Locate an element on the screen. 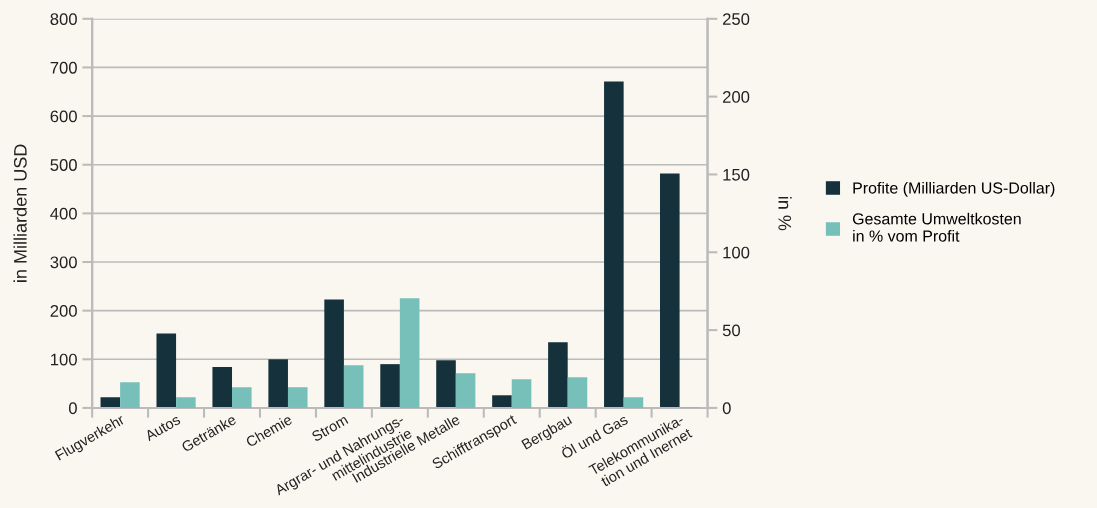  y2-tick-label: 100 is located at coordinates (736, 252).